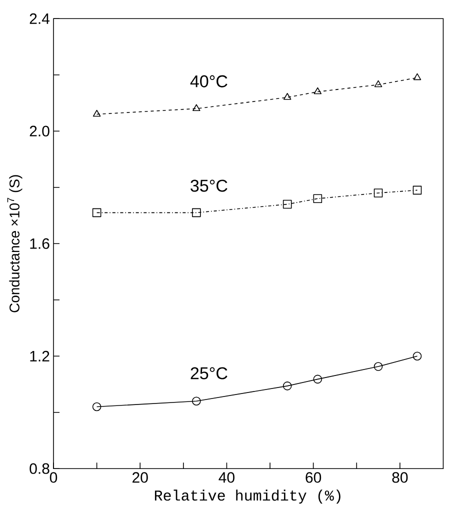 Image resolution: width=464 pixels, height=511 pixels. I want to click on series-label: 40°C, so click(209, 81).